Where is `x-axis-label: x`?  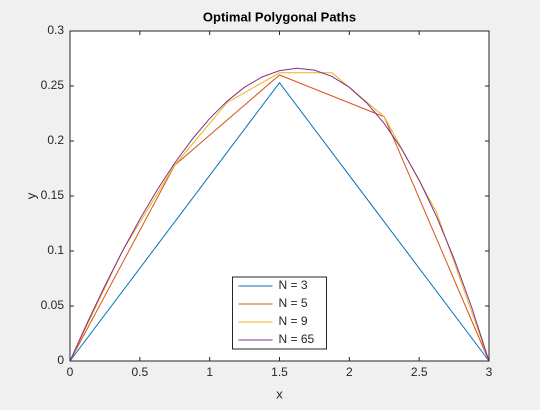
x-axis-label: x is located at coordinates (279, 393).